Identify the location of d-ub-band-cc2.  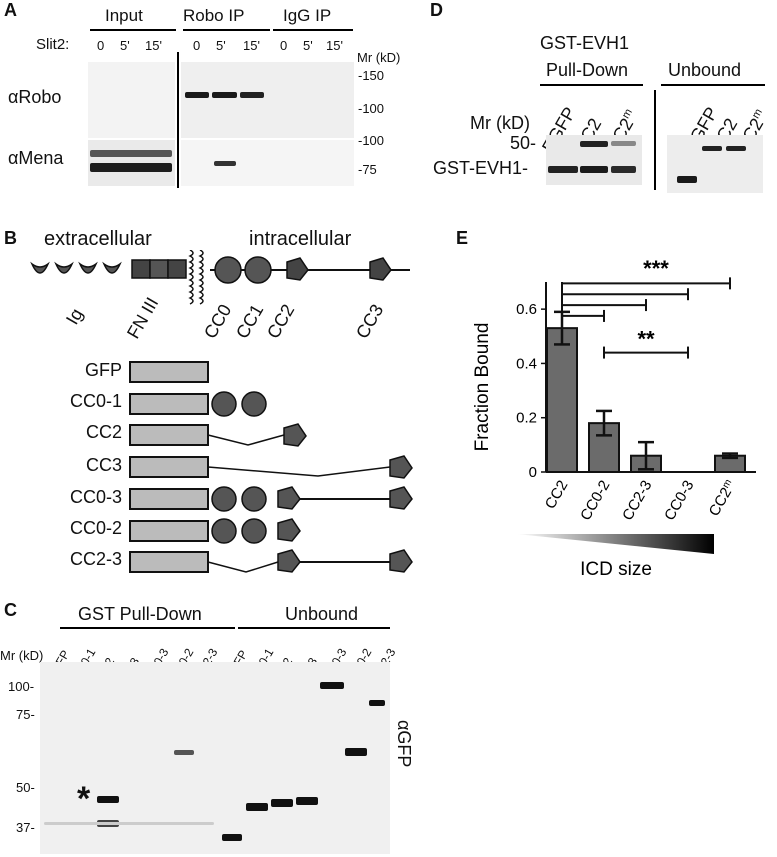
(712, 148).